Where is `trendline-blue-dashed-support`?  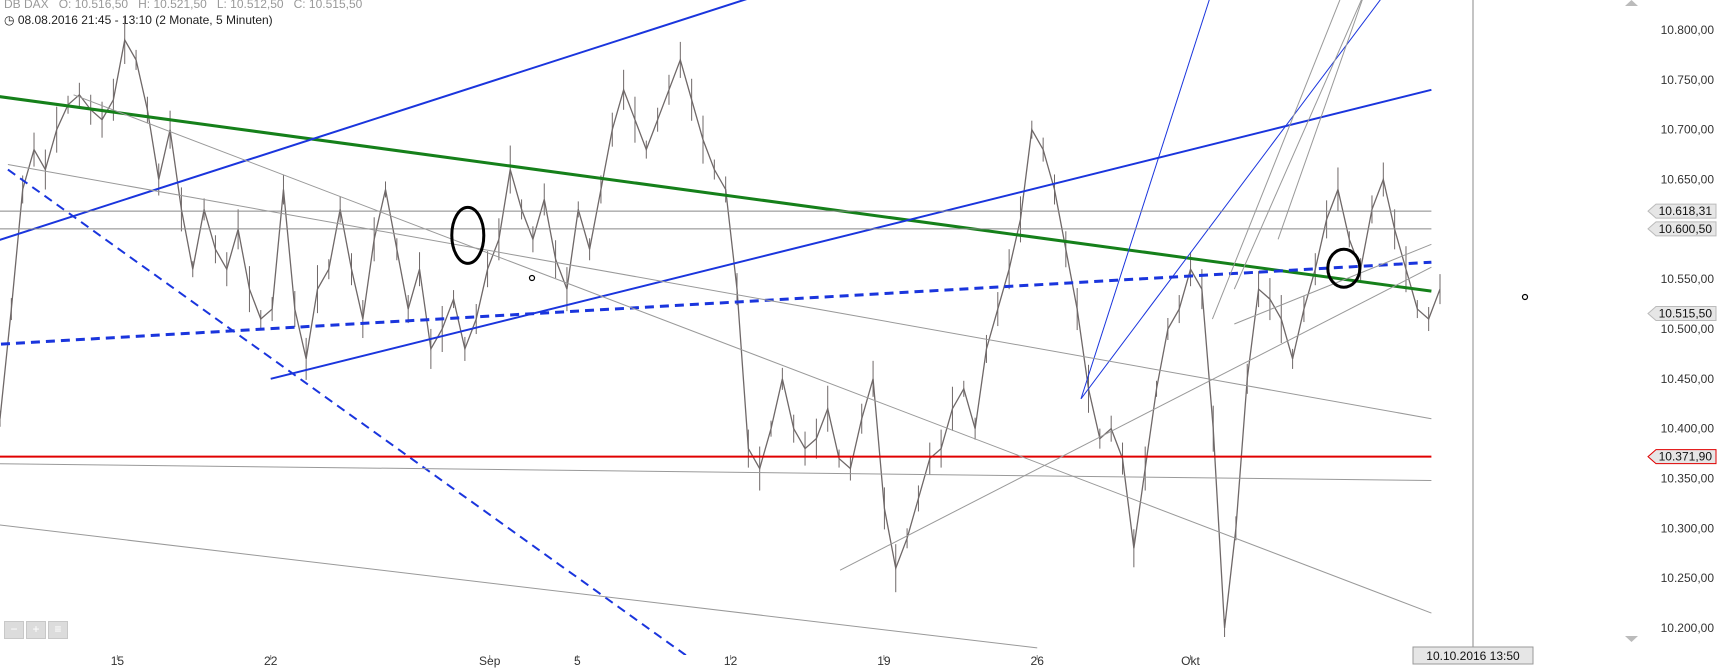
trendline-blue-dashed-support is located at coordinates (716, 303).